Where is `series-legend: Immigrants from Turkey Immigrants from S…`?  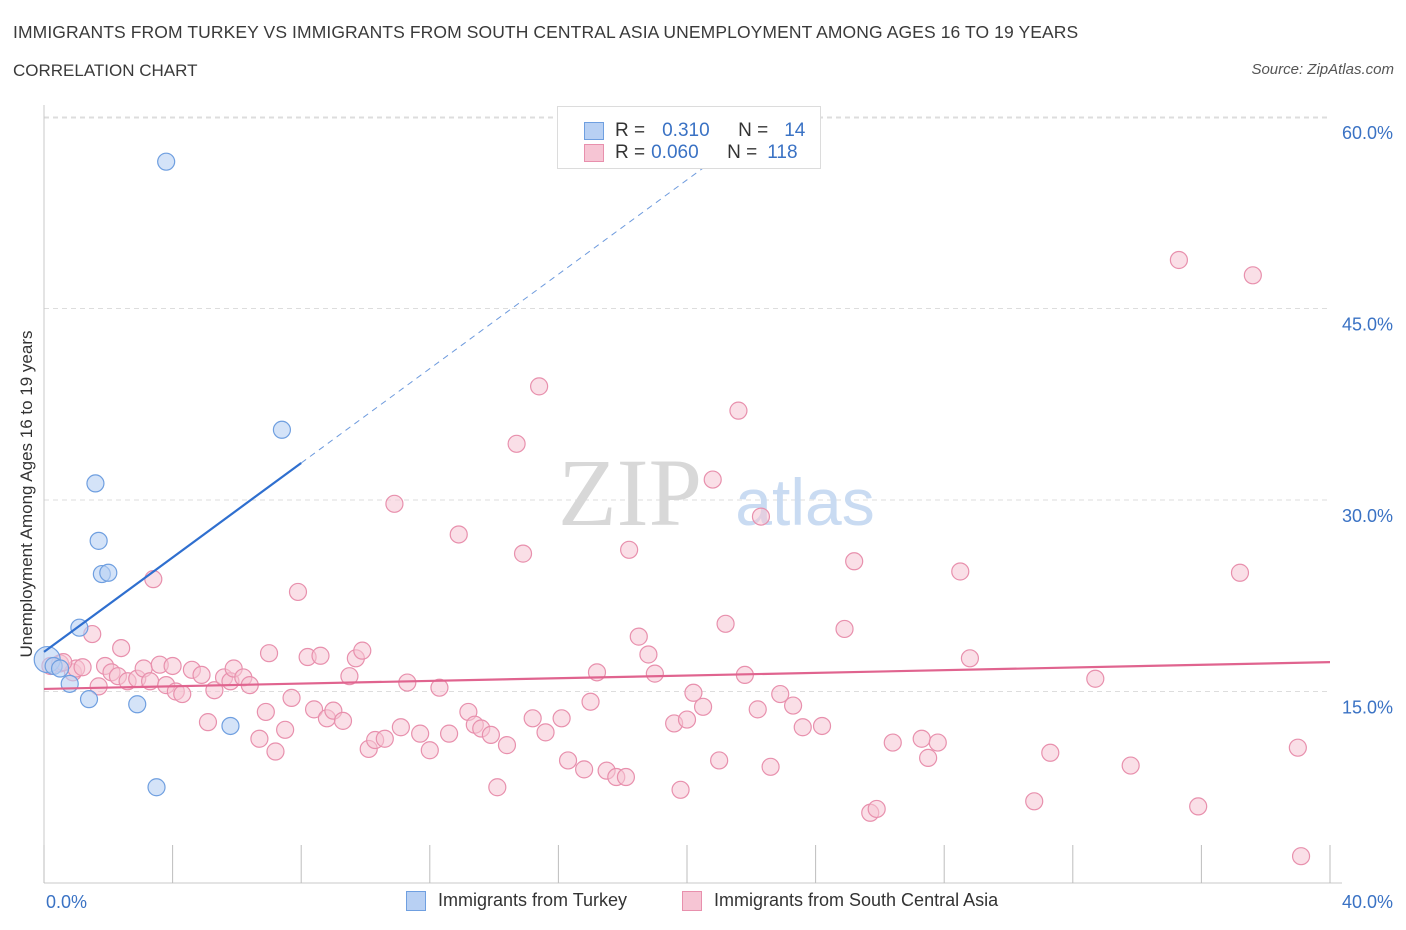
series-legend: Immigrants from Turkey Immigrants from S… is located at coordinates (703, 903).